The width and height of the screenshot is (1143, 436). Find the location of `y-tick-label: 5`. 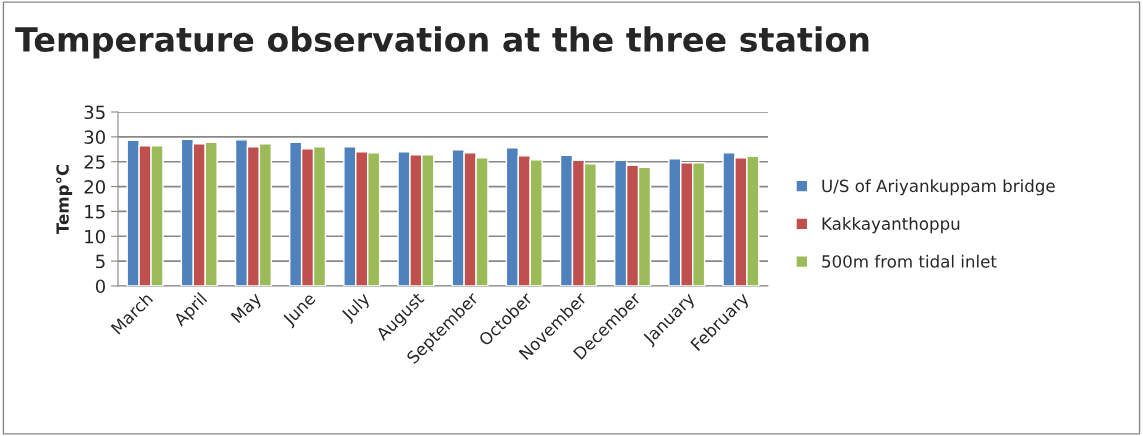

y-tick-label: 5 is located at coordinates (100, 261).